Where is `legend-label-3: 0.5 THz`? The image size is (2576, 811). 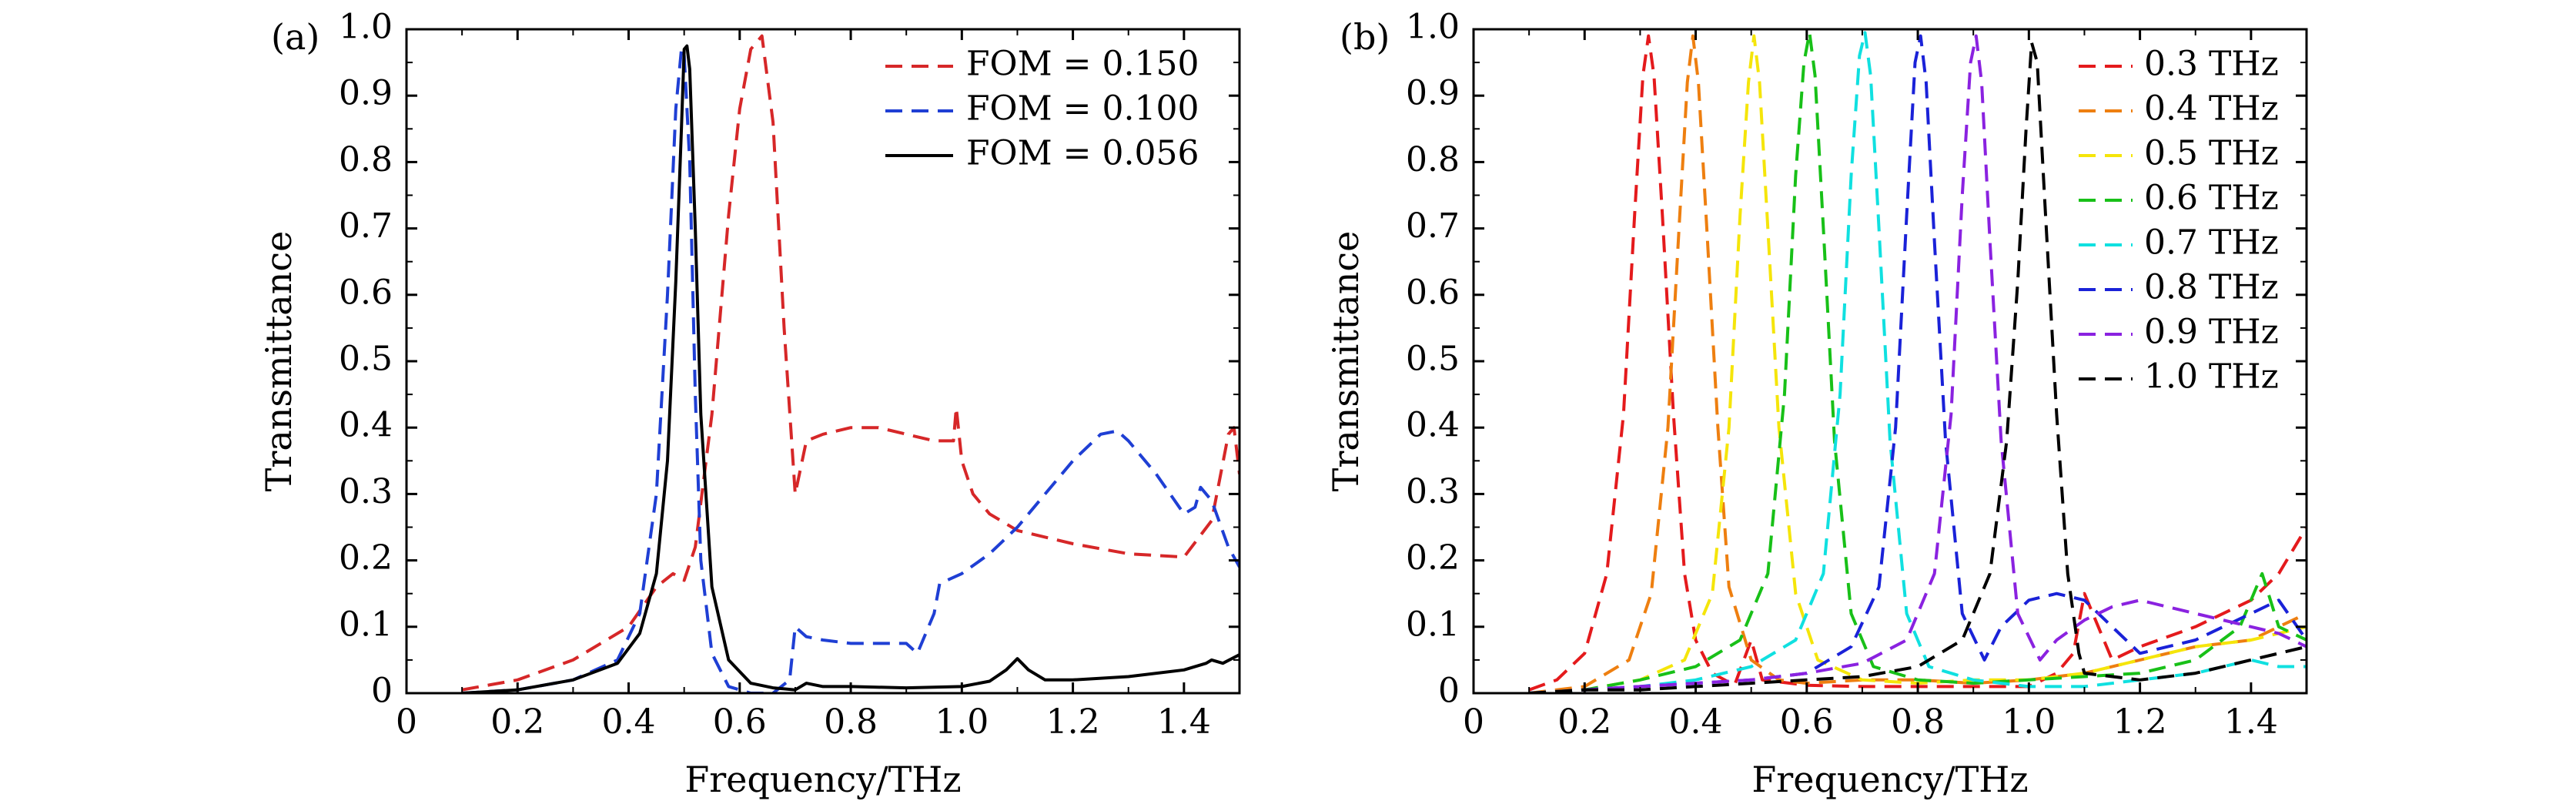
legend-label-3: 0.5 THz is located at coordinates (2211, 153).